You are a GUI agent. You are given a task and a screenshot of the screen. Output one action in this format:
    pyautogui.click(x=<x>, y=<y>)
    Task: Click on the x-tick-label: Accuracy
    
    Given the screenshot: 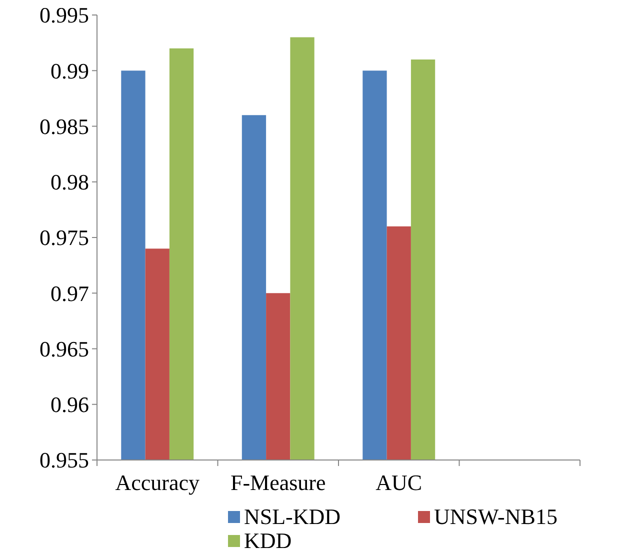 What is the action you would take?
    pyautogui.click(x=157, y=482)
    